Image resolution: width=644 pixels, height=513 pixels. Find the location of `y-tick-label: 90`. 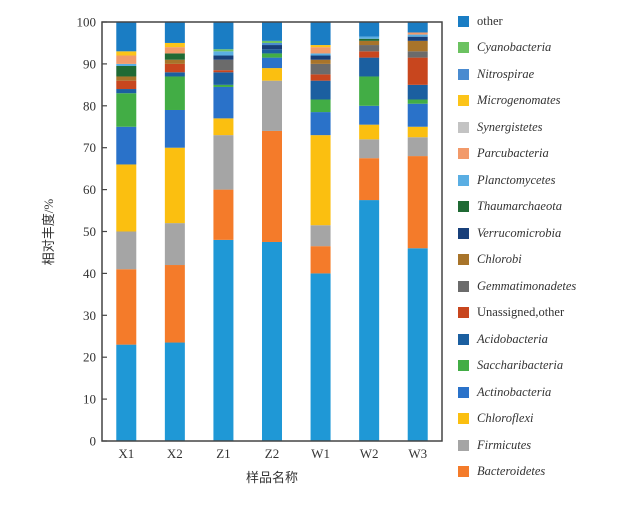

y-tick-label: 90 is located at coordinates (89, 63).